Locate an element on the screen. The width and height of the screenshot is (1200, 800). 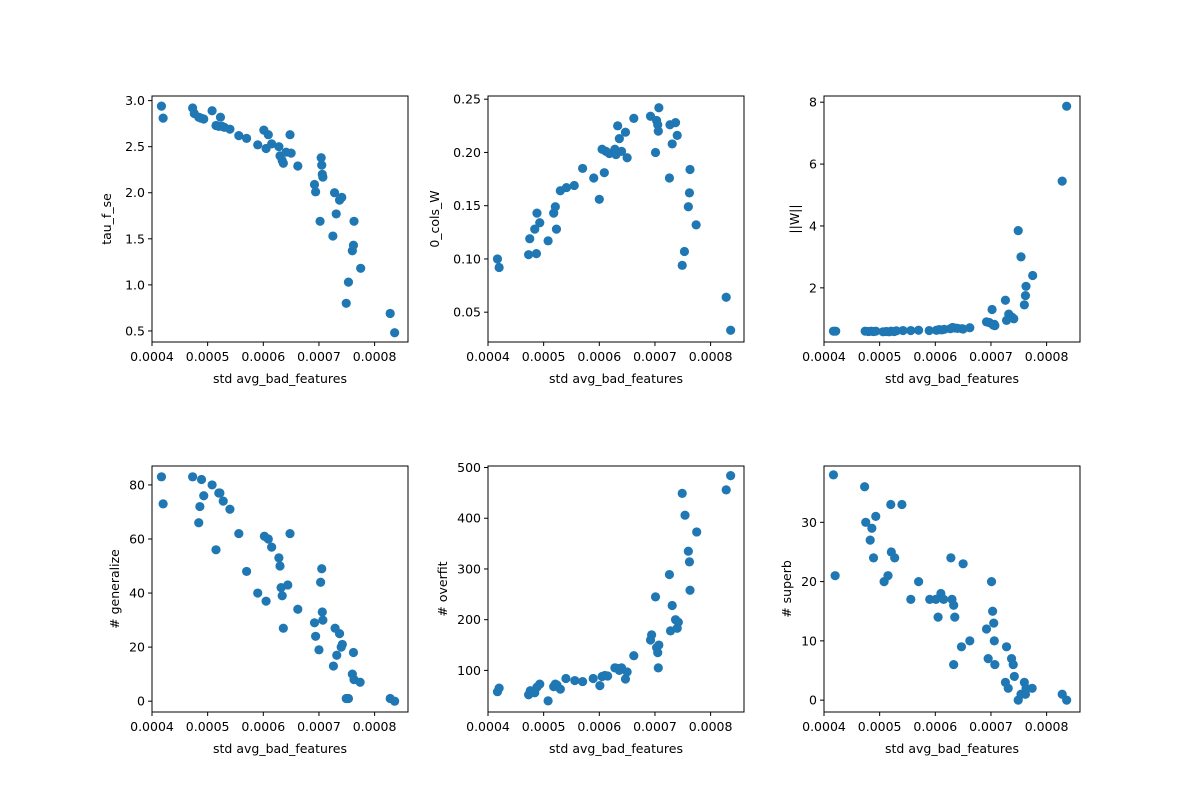
y-tick-label: 20 is located at coordinates (137, 647).